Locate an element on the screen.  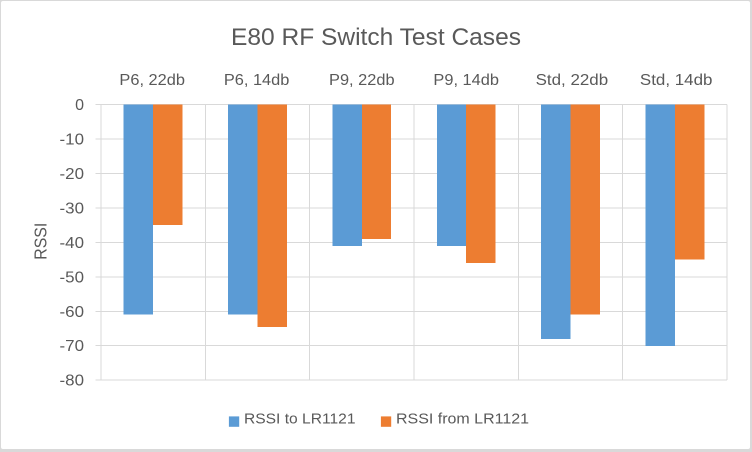
svg-text: -50 is located at coordinates (72, 277).